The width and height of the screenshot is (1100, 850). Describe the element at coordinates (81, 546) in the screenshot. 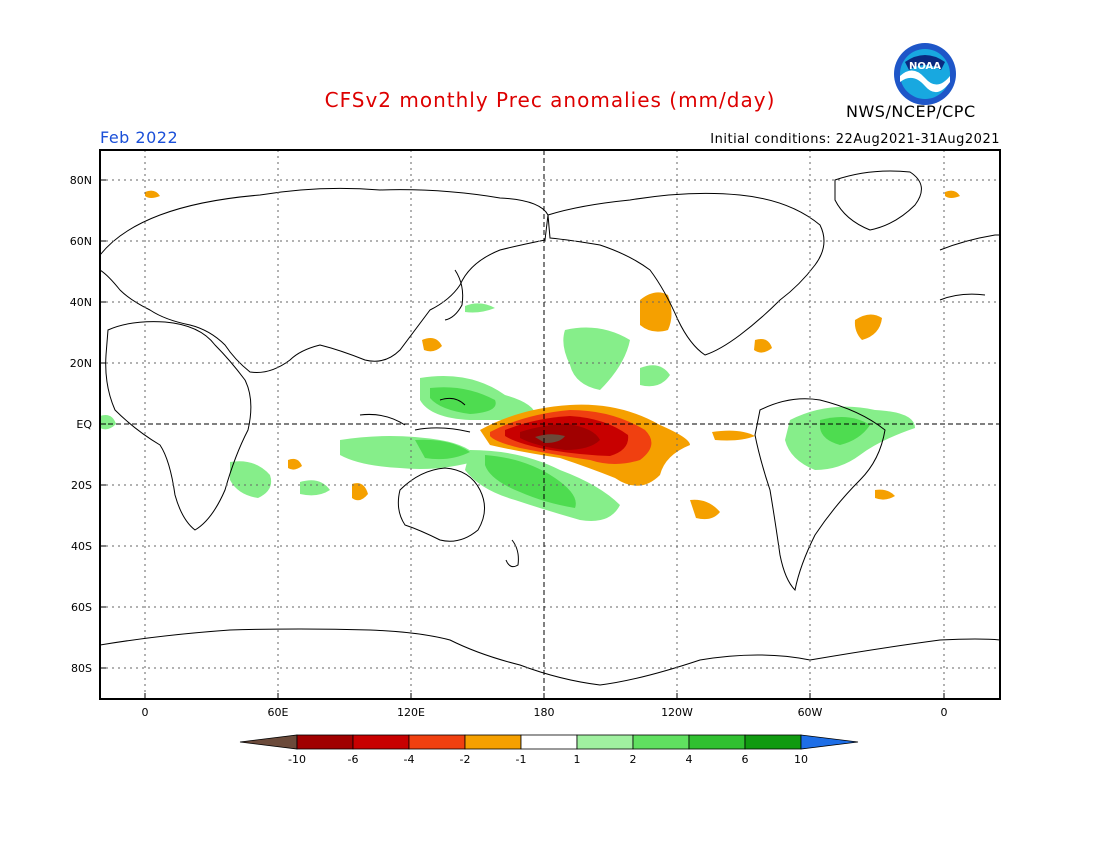

I see `lat-label: 40S` at that location.